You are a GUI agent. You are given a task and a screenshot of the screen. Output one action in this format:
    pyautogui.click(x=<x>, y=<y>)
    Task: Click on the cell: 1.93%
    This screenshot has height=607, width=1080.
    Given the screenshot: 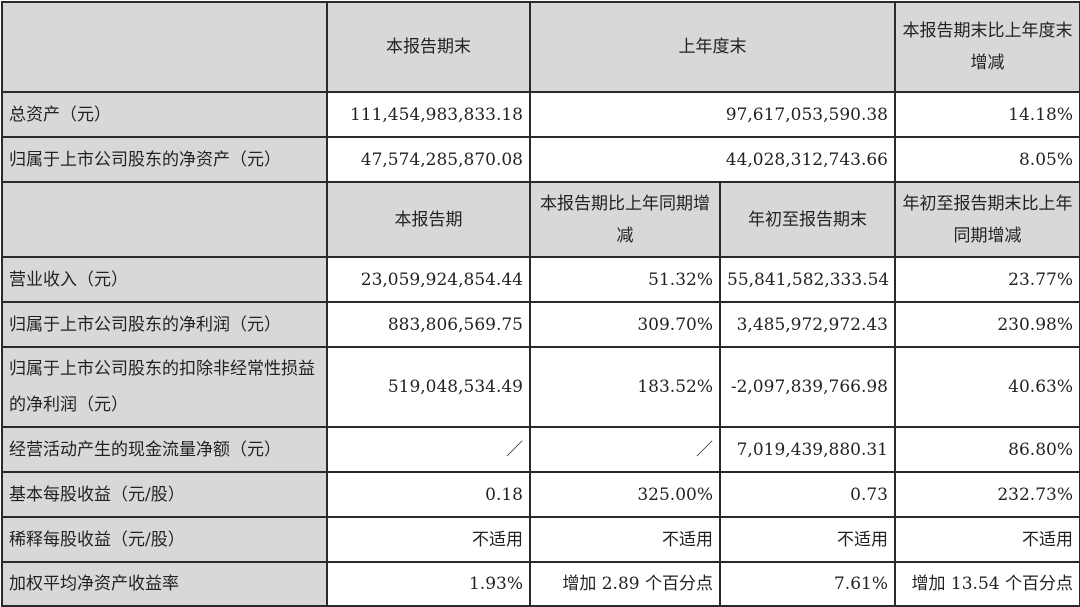 What is the action you would take?
    pyautogui.click(x=428, y=584)
    